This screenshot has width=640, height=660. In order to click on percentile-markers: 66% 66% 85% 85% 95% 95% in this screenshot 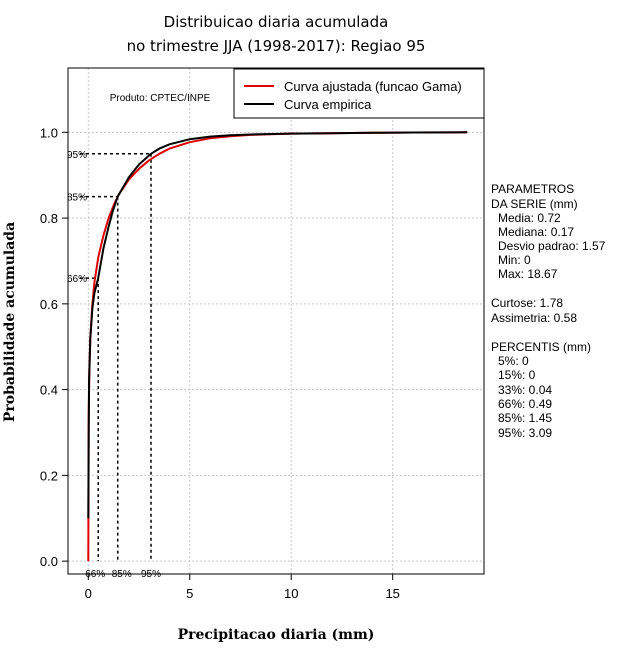, I will do `click(114, 365)`.